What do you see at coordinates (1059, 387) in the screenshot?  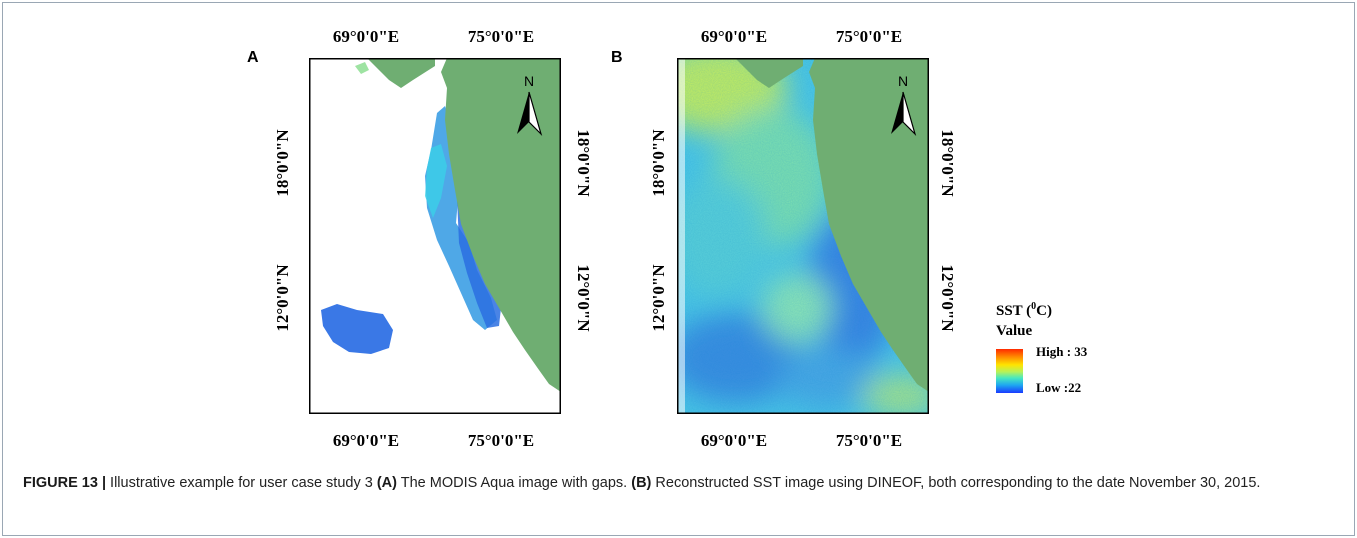 I see `legend-low-label: Low :22` at bounding box center [1059, 387].